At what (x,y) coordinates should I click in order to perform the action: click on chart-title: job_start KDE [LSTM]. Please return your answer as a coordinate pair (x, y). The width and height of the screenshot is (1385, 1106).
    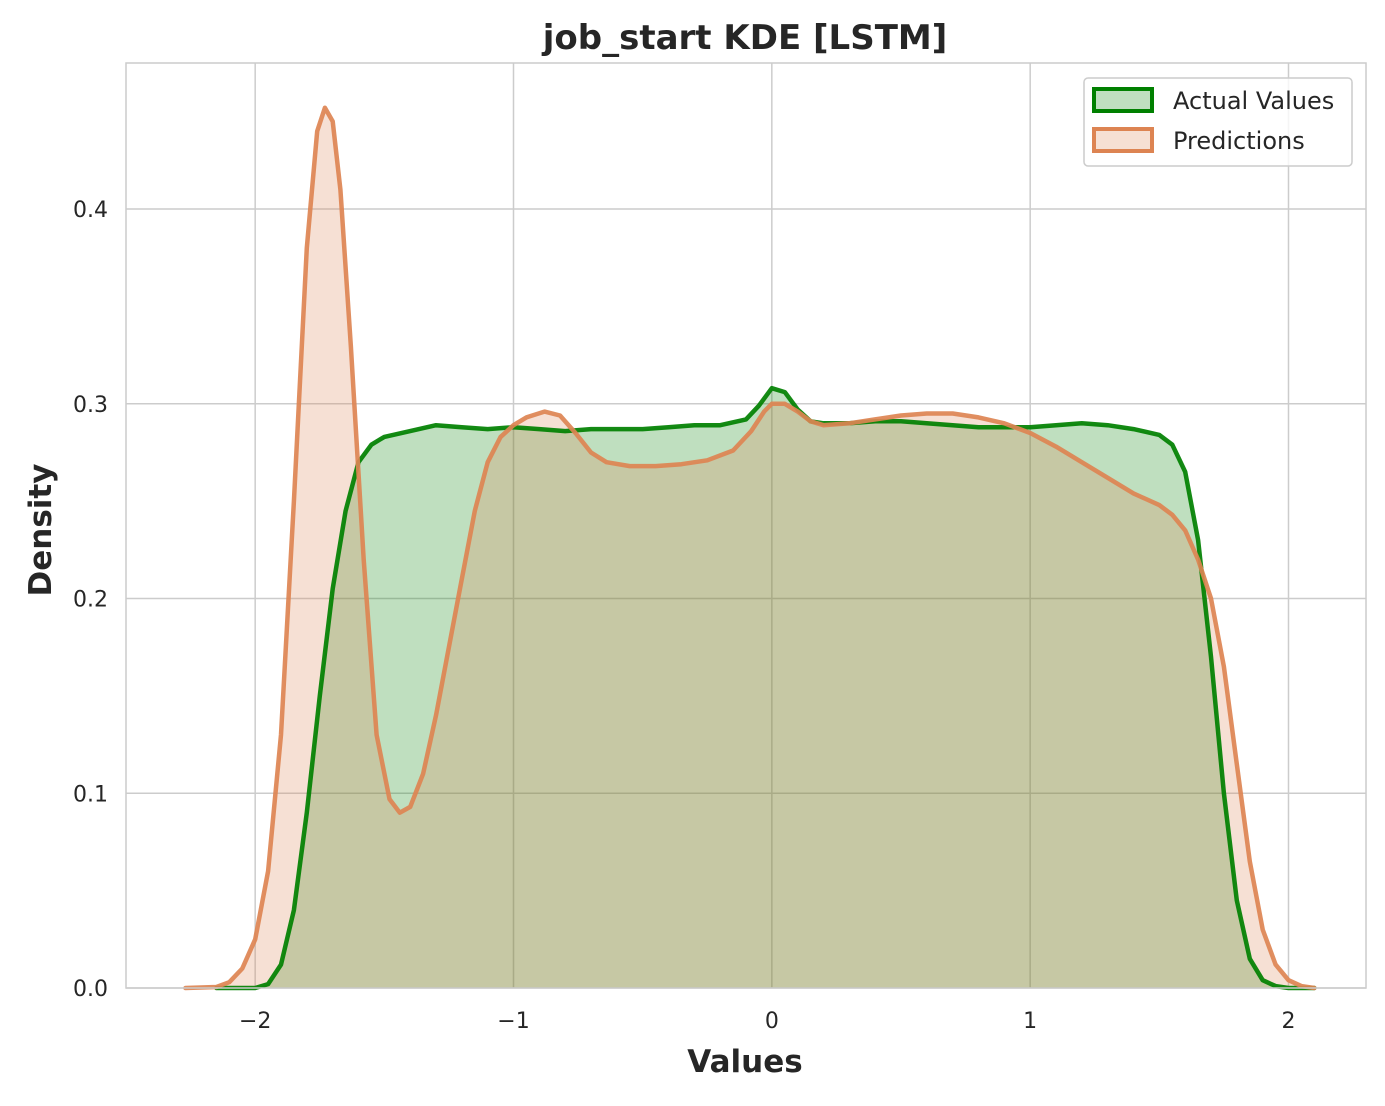
    Looking at the image, I should click on (744, 38).